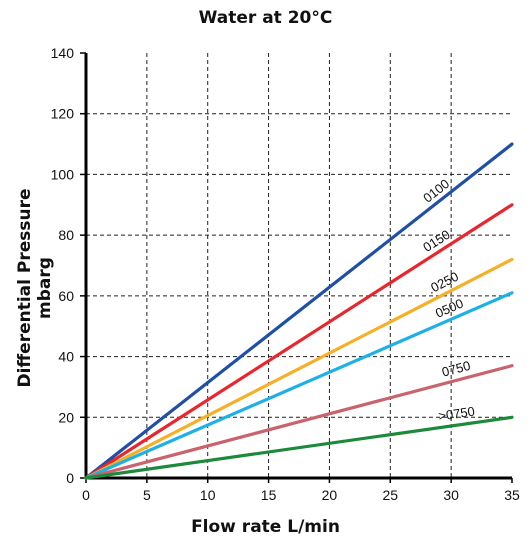 Image resolution: width=531 pixels, height=551 pixels. I want to click on y-tick-label: 40, so click(66, 357).